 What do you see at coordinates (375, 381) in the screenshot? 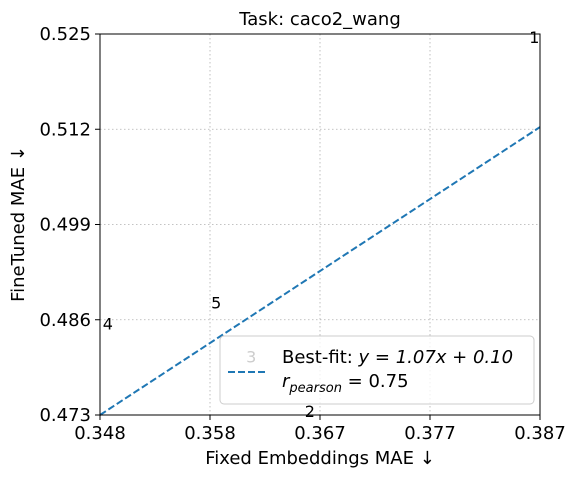
I see `legend-r-value: = 0.75` at bounding box center [375, 381].